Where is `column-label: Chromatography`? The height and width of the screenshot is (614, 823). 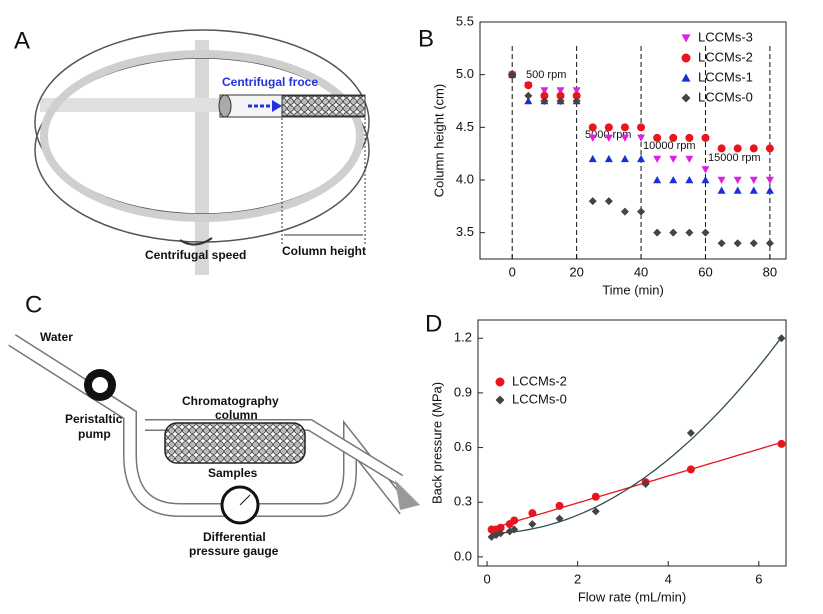
column-label: Chromatography is located at coordinates (230, 401).